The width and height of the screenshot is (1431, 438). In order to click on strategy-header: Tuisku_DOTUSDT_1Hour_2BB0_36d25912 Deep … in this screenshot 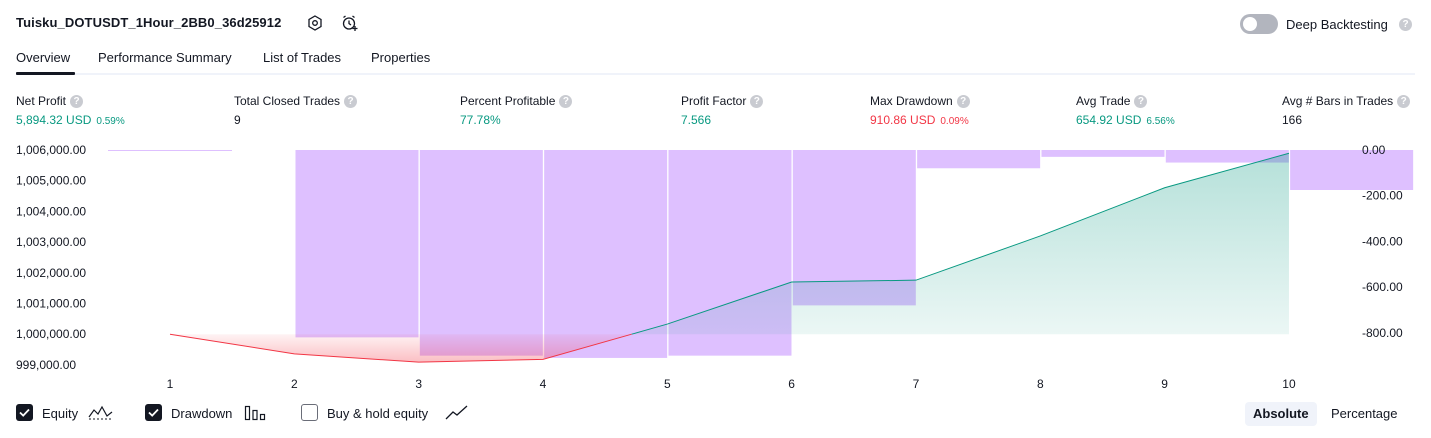, I will do `click(715, 23)`.